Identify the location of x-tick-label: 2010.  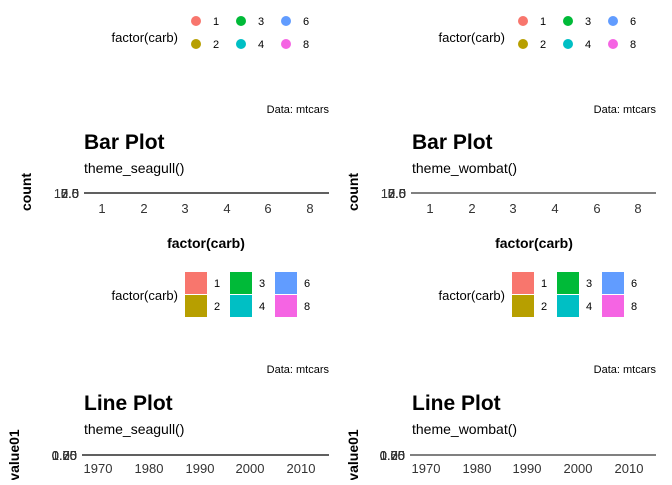
(301, 468).